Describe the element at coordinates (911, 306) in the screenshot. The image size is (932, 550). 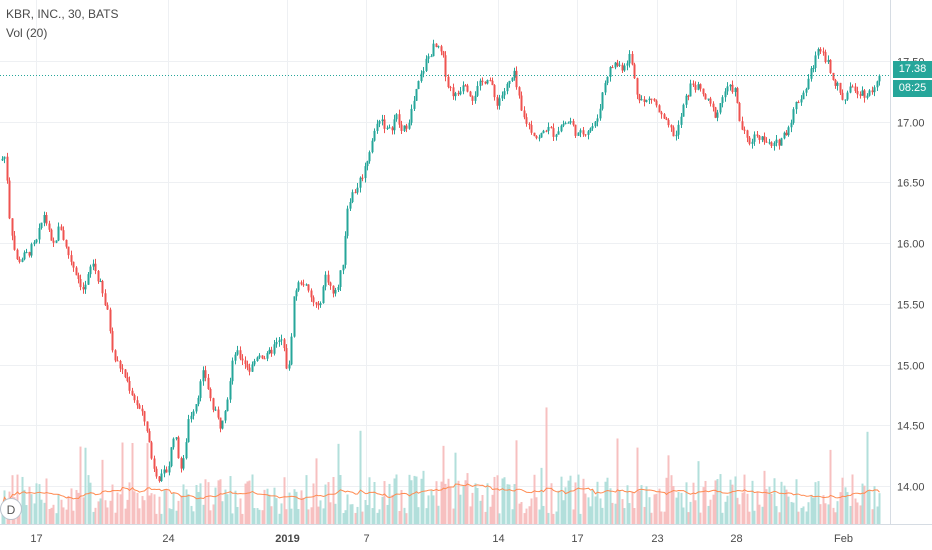
I see `price-tick-label: 15.50` at that location.